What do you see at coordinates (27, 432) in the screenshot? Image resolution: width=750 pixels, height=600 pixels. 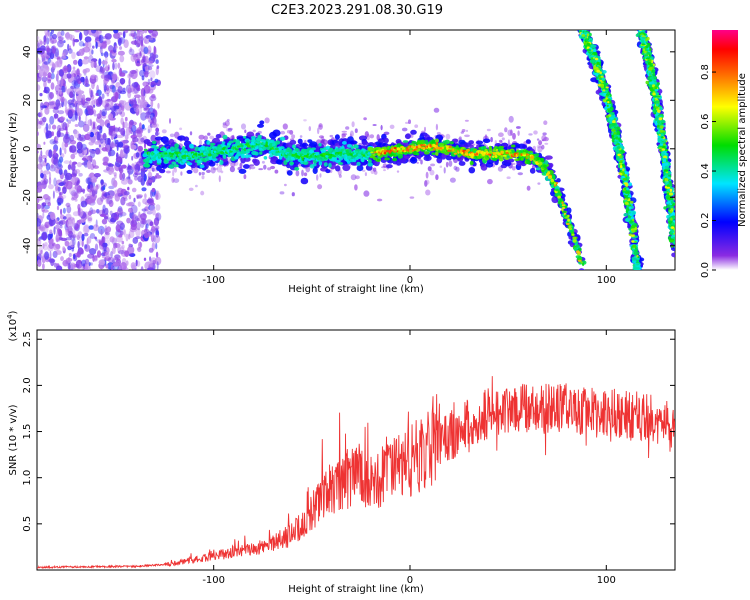 I see `snr-y-tick-label: 1.5` at bounding box center [27, 432].